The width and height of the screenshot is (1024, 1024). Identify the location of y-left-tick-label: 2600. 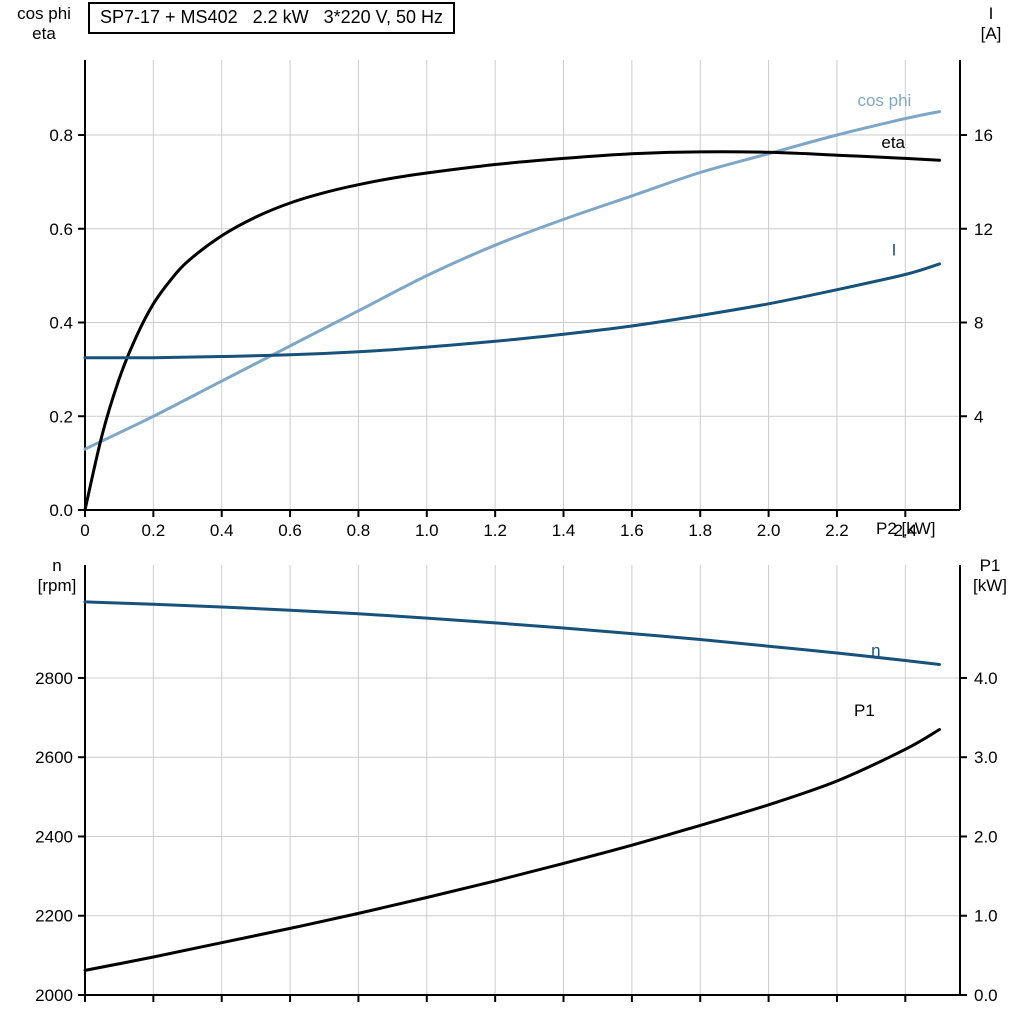
(54, 757).